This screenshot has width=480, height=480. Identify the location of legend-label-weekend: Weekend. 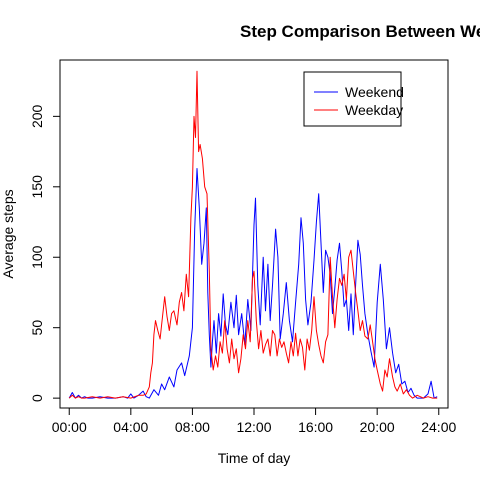
(374, 92).